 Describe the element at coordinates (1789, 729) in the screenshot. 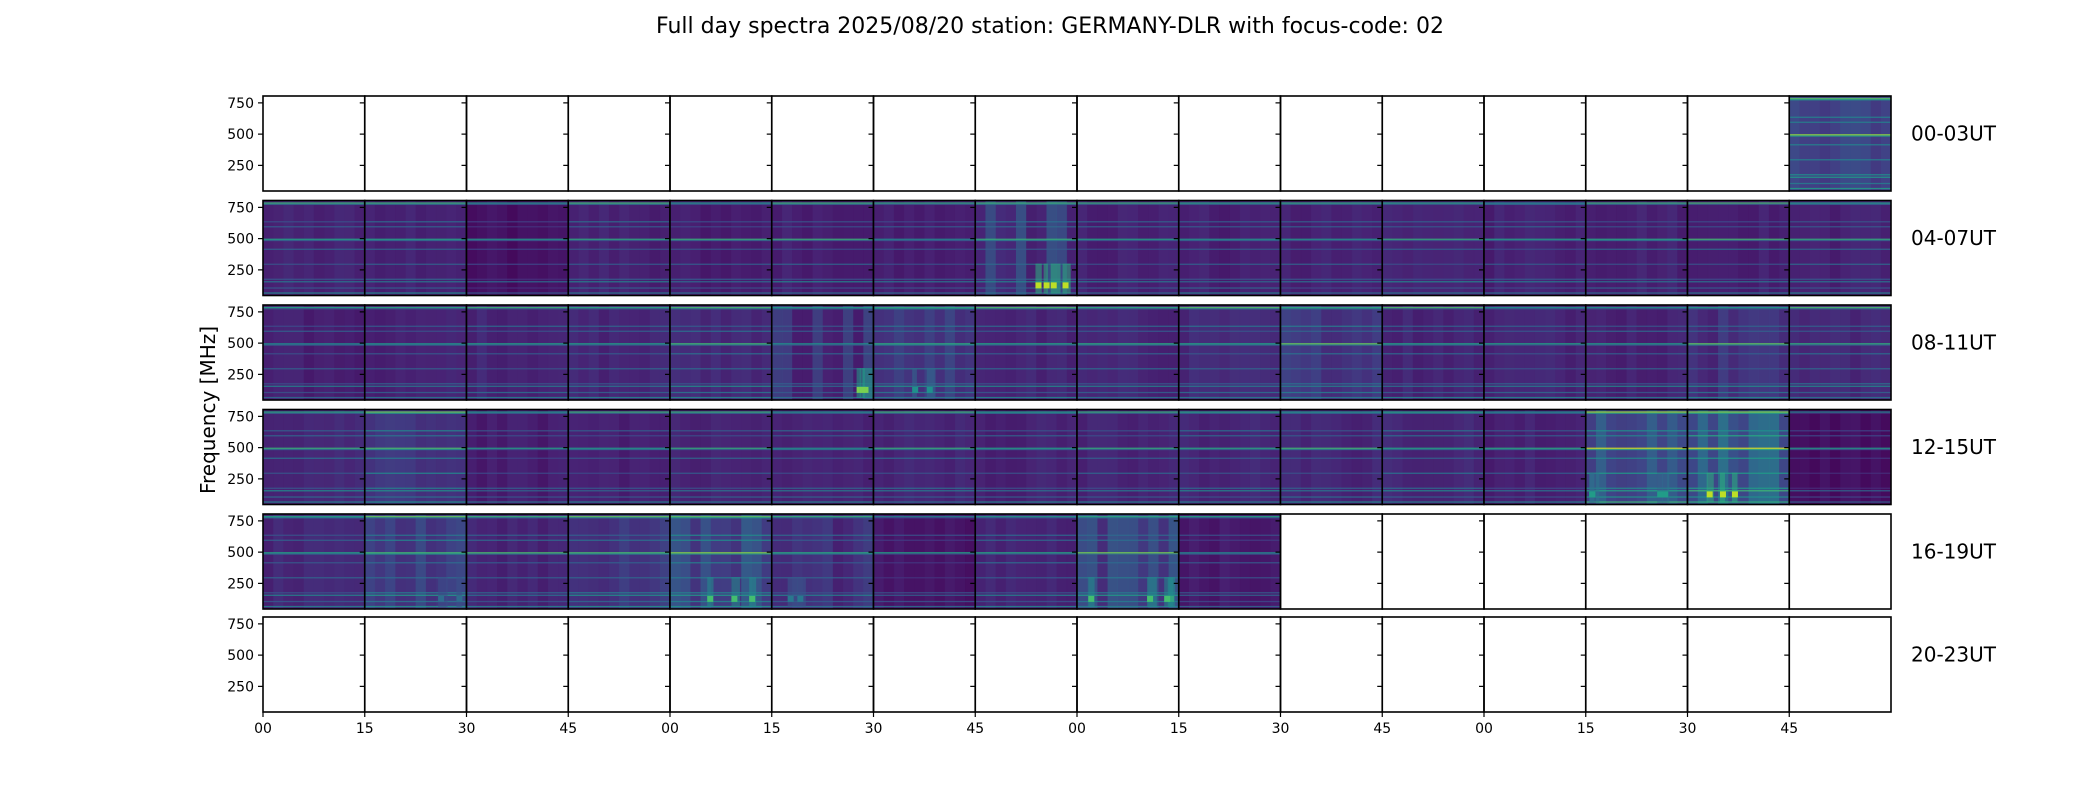

I see `x-tick-label: 45` at that location.